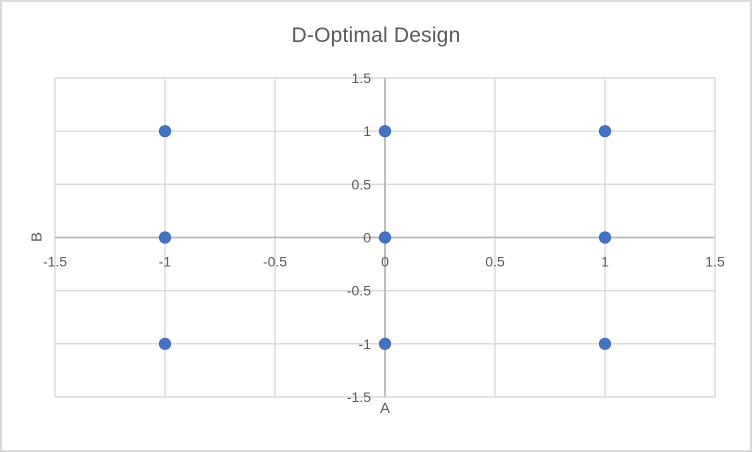 This screenshot has height=452, width=752. Describe the element at coordinates (55, 262) in the screenshot. I see `x-tick-label: -1.5` at that location.